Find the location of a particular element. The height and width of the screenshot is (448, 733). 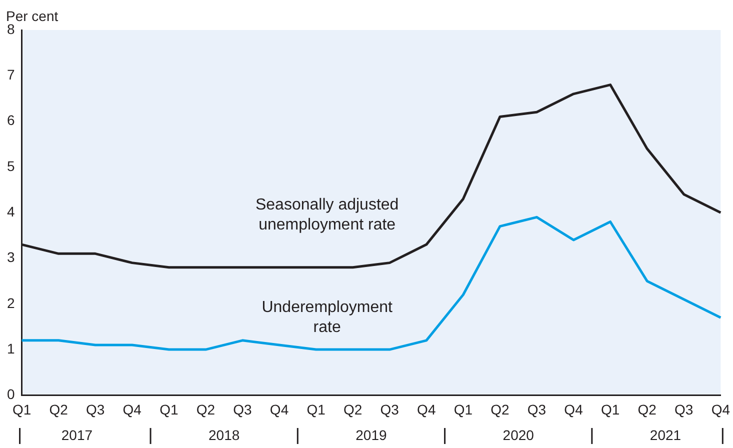

text: 2018 is located at coordinates (224, 434).